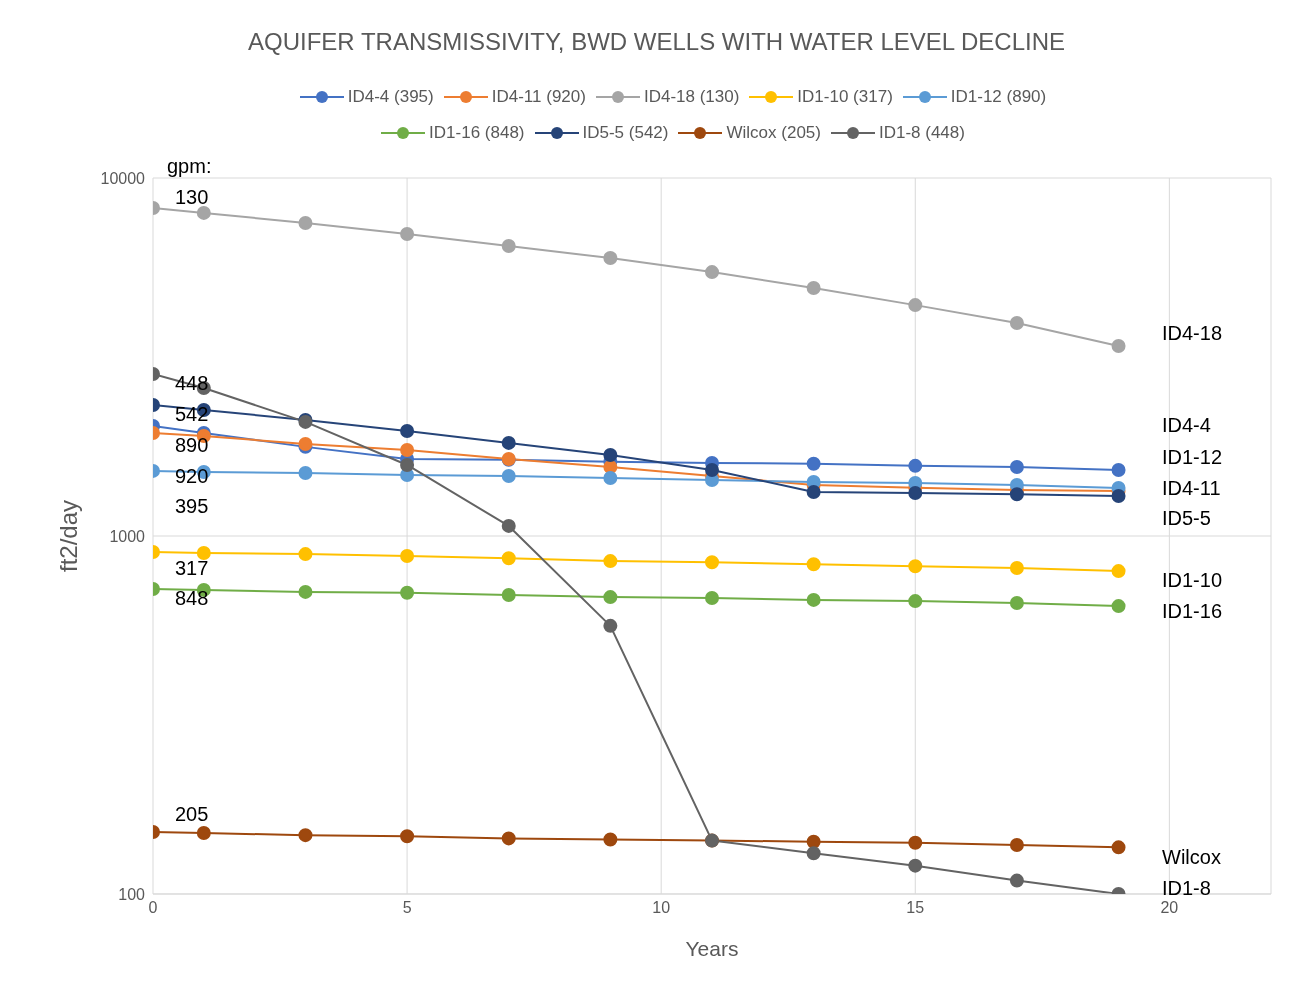 This screenshot has width=1313, height=998. Describe the element at coordinates (1192, 333) in the screenshot. I see `annotation: ID4-18` at that location.